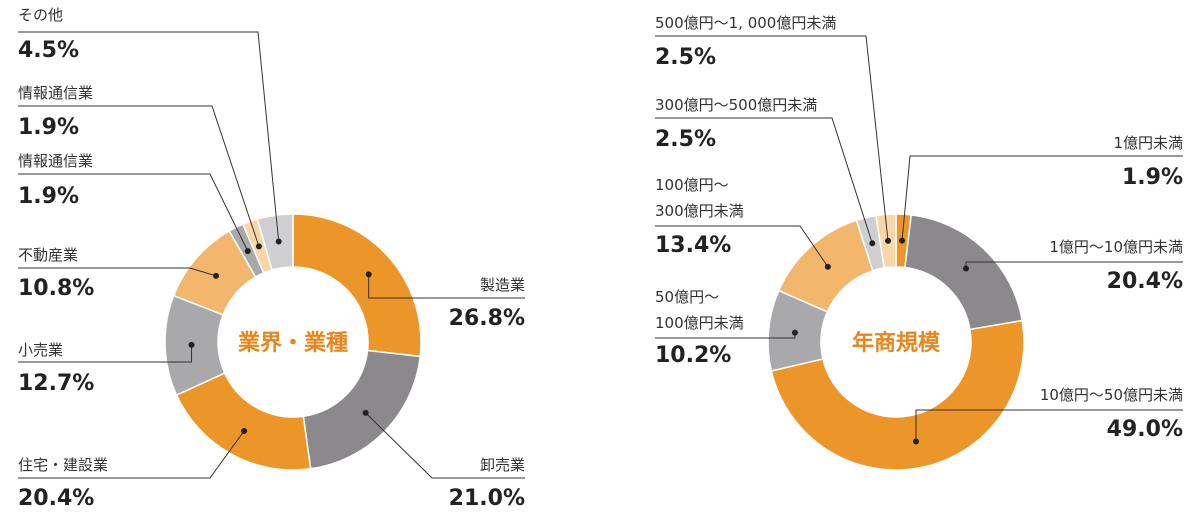 This screenshot has height=532, width=1200. Describe the element at coordinates (1148, 143) in the screenshot. I see `slice-label: 1億円未満` at that location.